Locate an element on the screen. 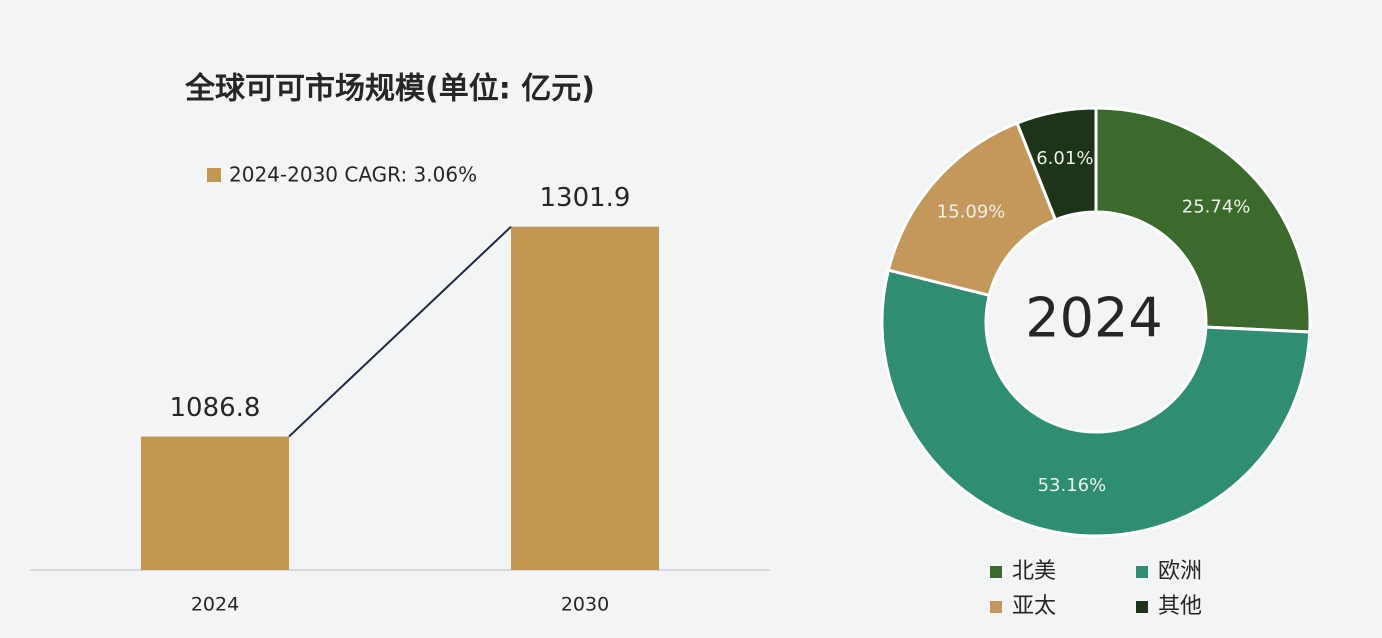  donut-center-title: 2024 is located at coordinates (1093, 318).